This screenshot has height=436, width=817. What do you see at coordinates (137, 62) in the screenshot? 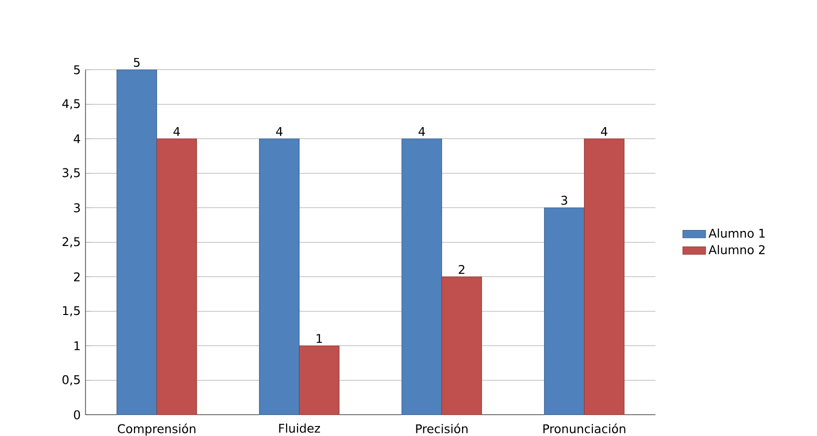
I see `data-label: 5` at bounding box center [137, 62].